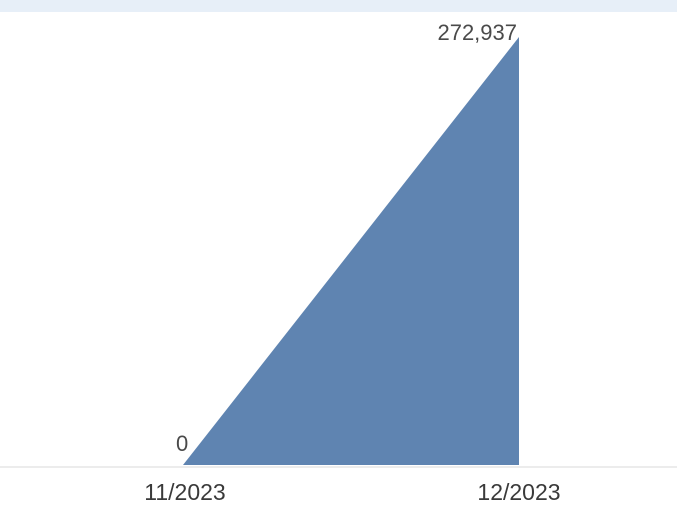 The image size is (677, 508). Describe the element at coordinates (184, 492) in the screenshot. I see `x-tick-label-1: 11/2023` at that location.